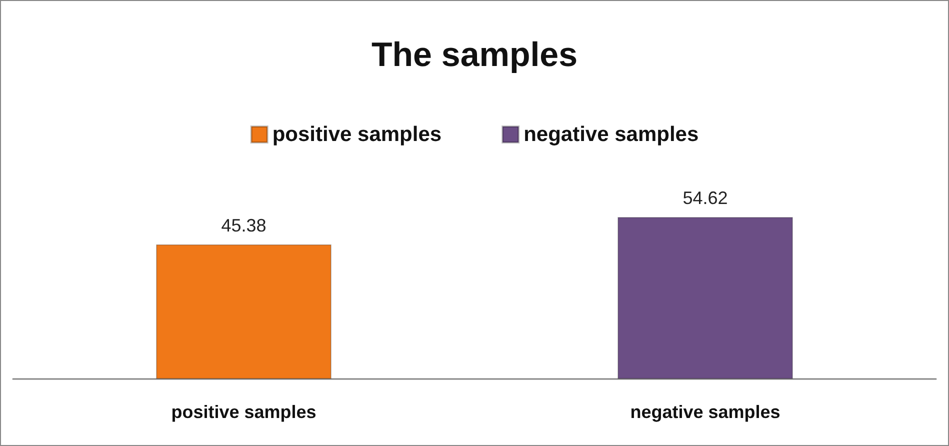 This screenshot has width=949, height=446. I want to click on legend-label: positive samples, so click(357, 134).